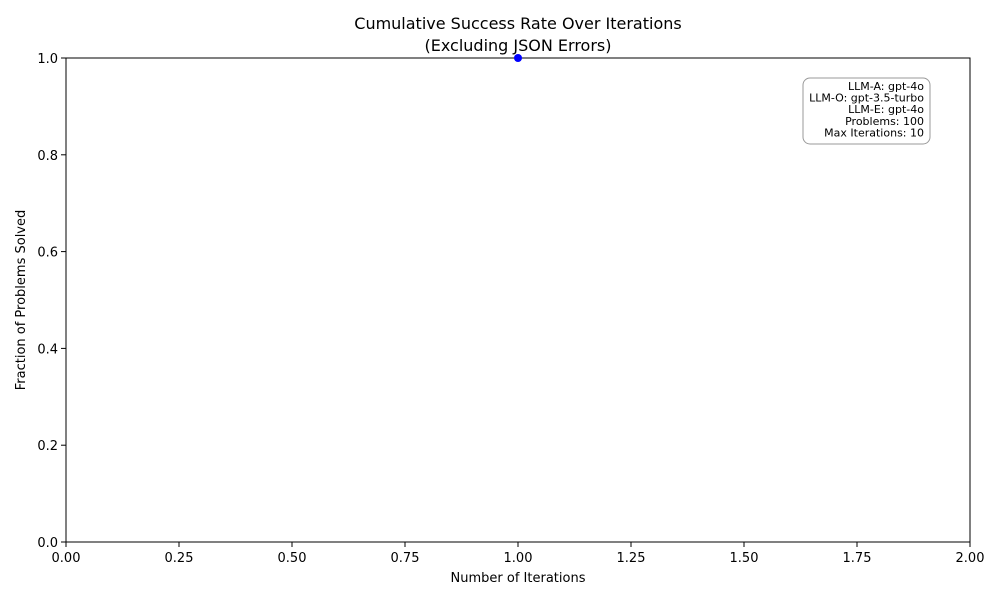 The image size is (1000, 600). I want to click on y-tick-label: 0.0, so click(47, 543).